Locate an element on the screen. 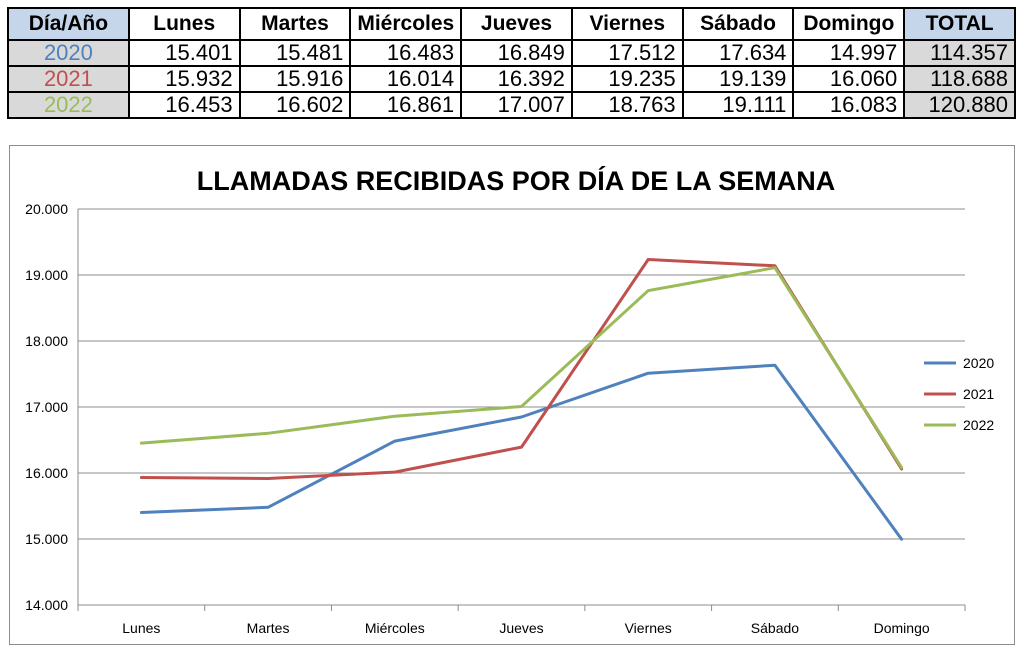 The height and width of the screenshot is (652, 1026). value-cell: 16.861 is located at coordinates (406, 105).